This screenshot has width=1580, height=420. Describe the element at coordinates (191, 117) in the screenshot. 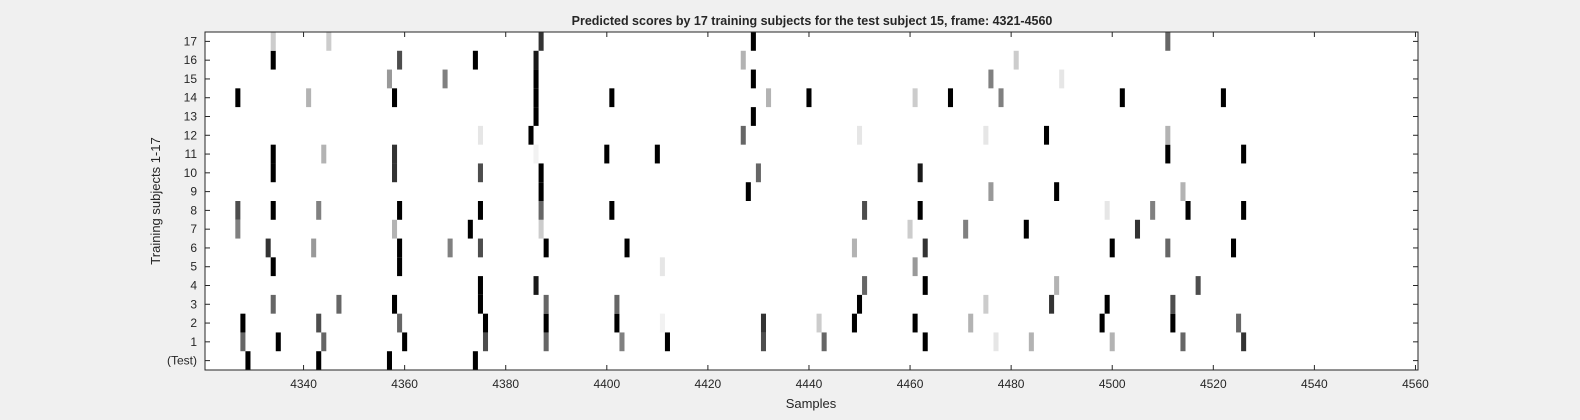

I see `y-tick-label: 13` at that location.